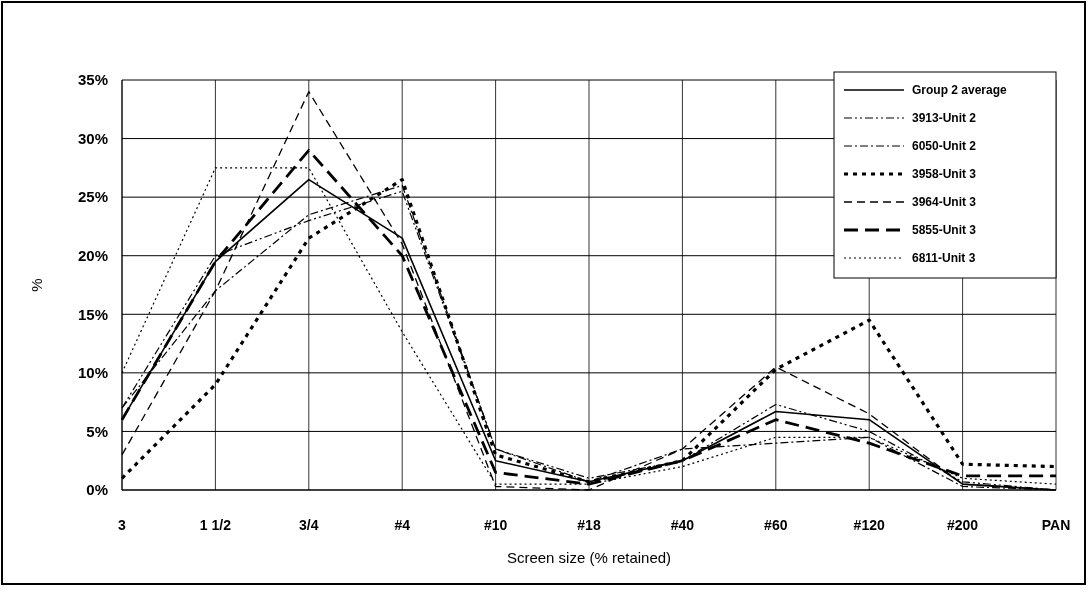 The height and width of the screenshot is (606, 1091). What do you see at coordinates (944, 174) in the screenshot?
I see `legend-label: 3958-Unit 3` at bounding box center [944, 174].